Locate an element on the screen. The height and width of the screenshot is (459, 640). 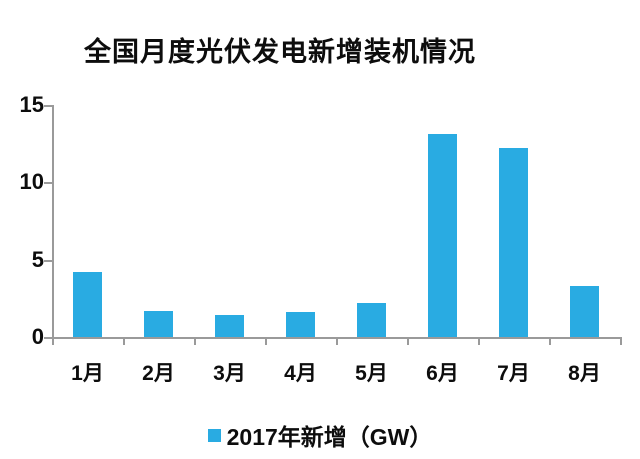
chart-title: 全国月度光伏发电新增装机情况 is located at coordinates (280, 52).